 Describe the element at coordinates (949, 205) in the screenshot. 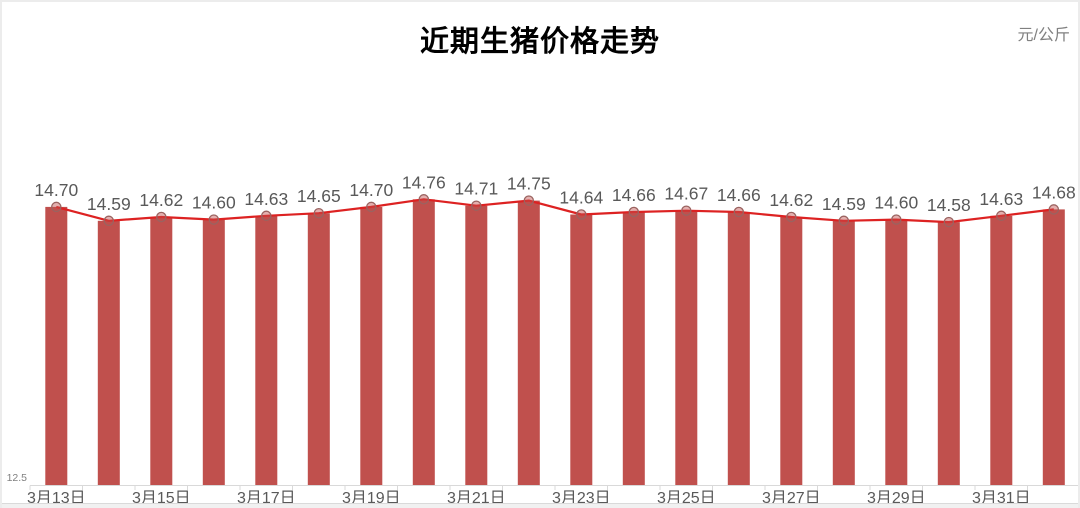

I see `data-label: 14.58` at that location.